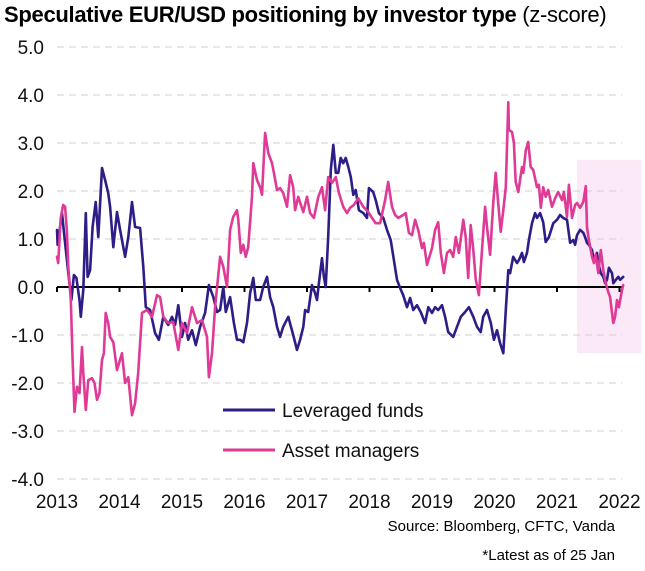 The image size is (645, 571). Describe the element at coordinates (609, 256) in the screenshot. I see `highlight-region` at that location.